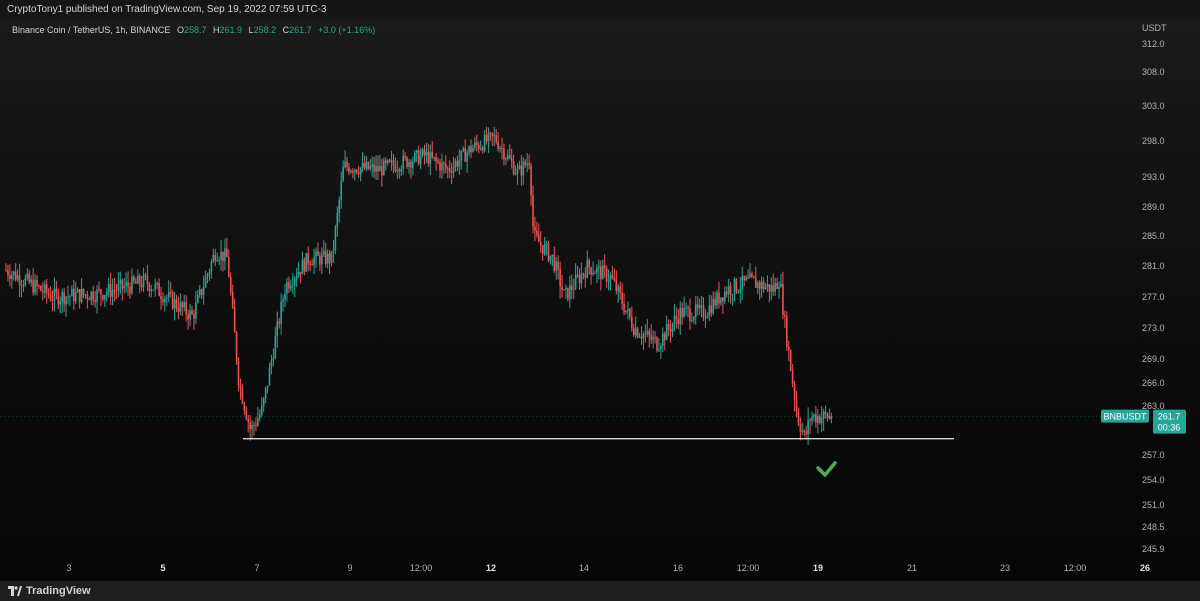 Image resolution: width=1200 pixels, height=601 pixels. Describe the element at coordinates (162, 568) in the screenshot. I see `x-tick-label: 5` at that location.